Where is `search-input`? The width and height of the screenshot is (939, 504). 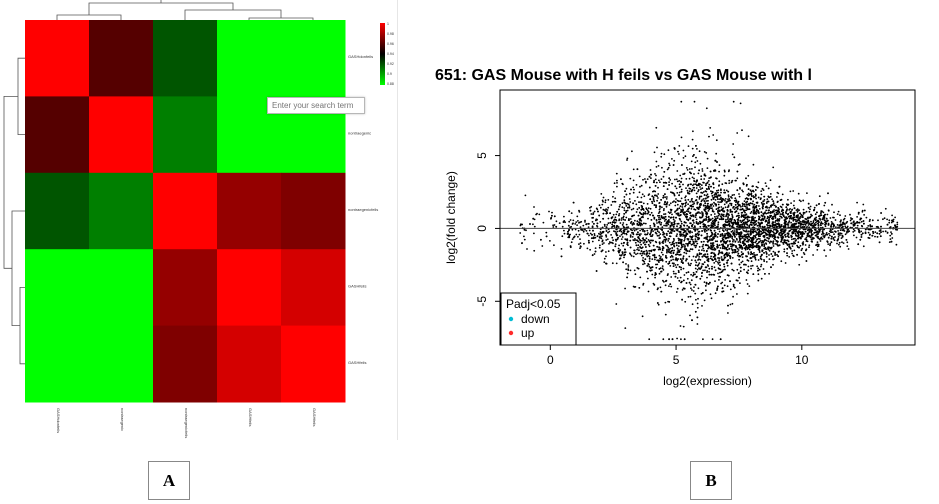
search-input is located at coordinates (316, 105).